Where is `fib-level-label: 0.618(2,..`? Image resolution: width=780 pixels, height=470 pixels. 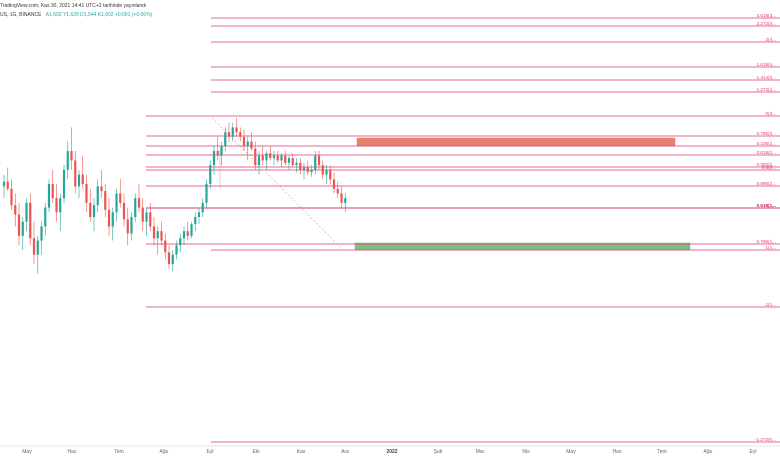
fib-level-label: 0.618(2,.. is located at coordinates (766, 152).